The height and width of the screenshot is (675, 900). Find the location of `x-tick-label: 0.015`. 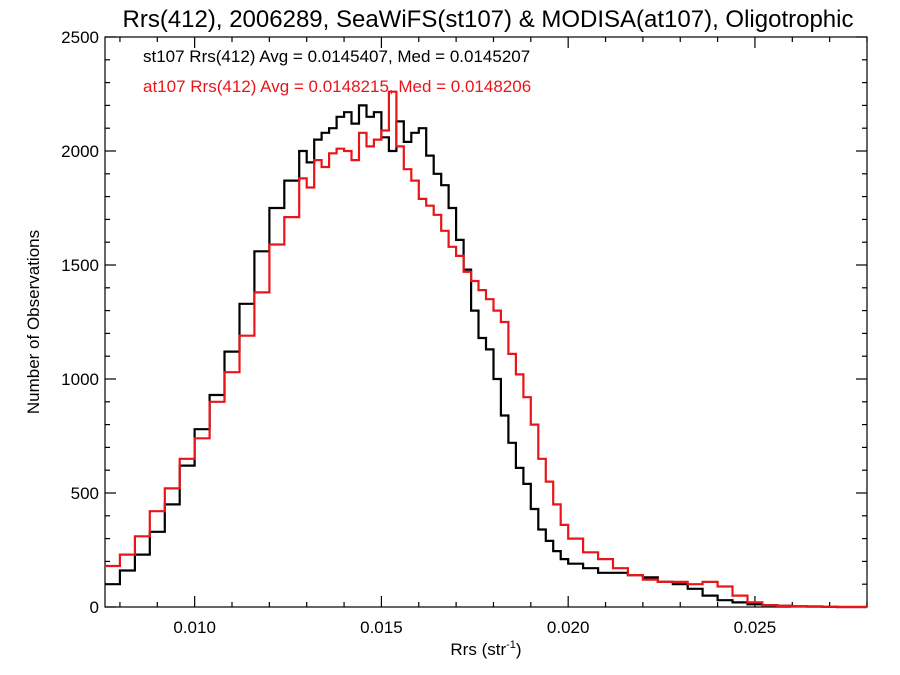

x-tick-label: 0.015 is located at coordinates (381, 627).